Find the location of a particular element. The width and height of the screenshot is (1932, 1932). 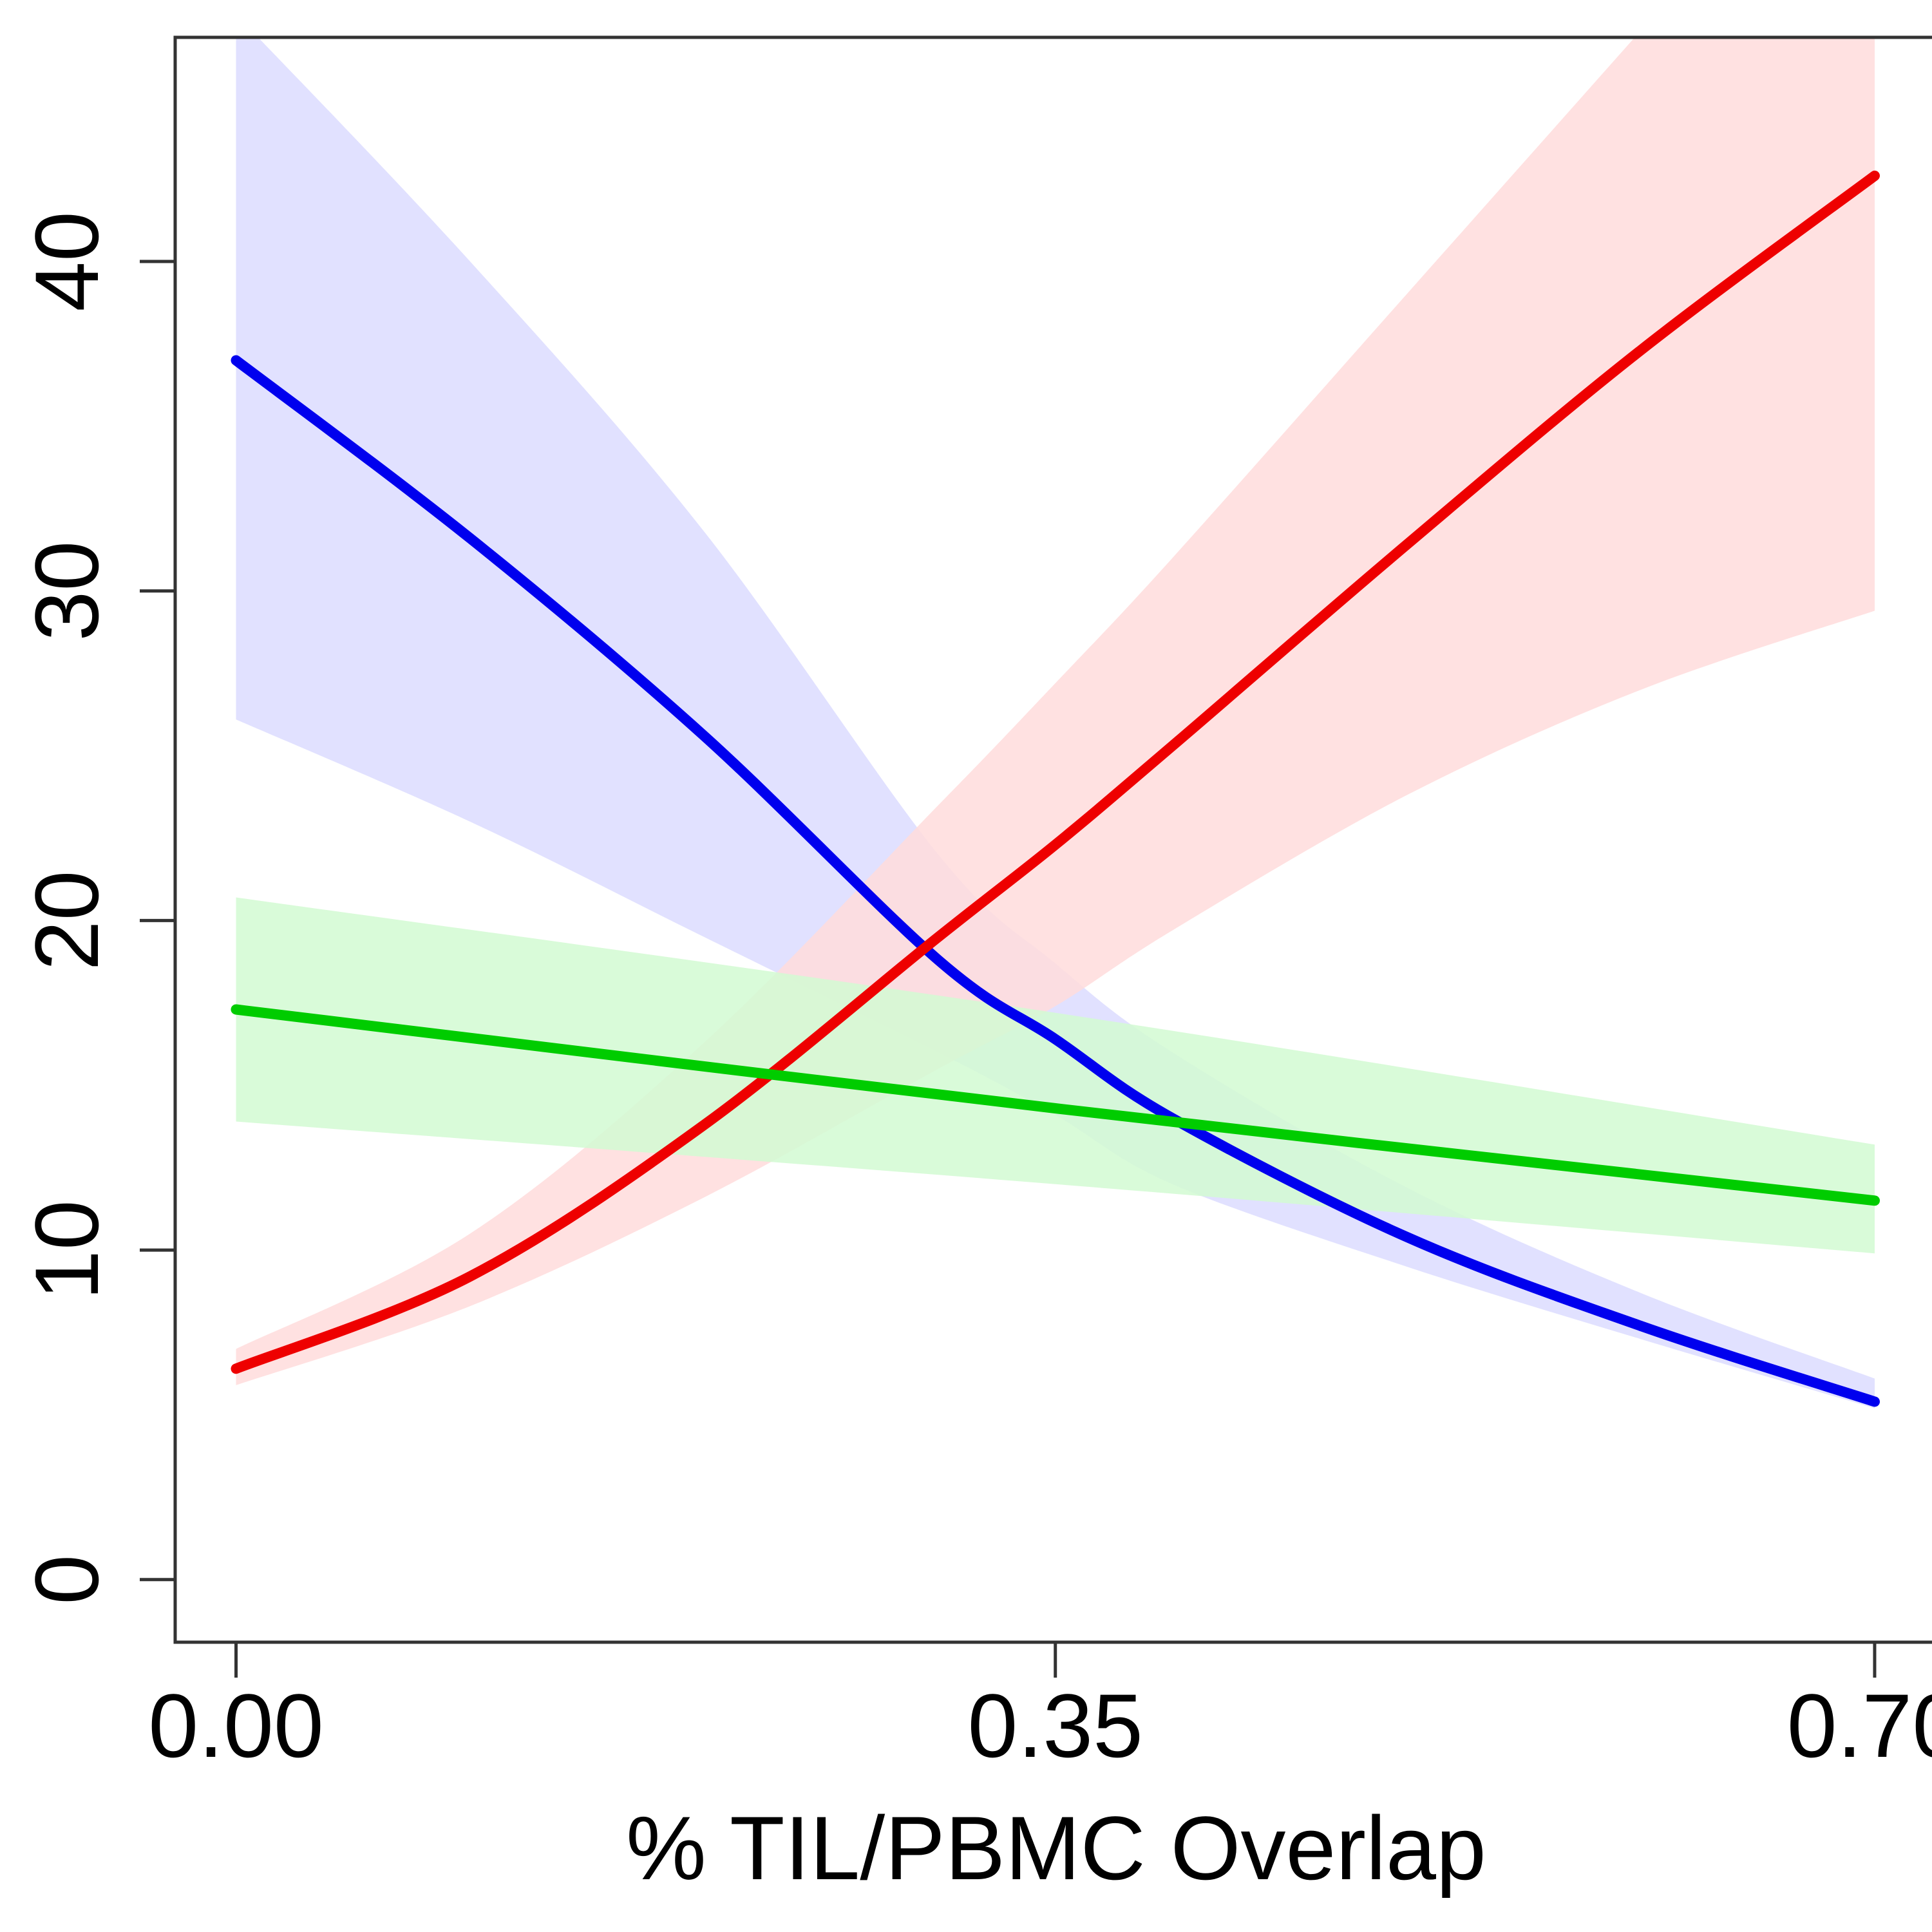

x-tick-label-0.70: 0.70 is located at coordinates (1859, 1725).